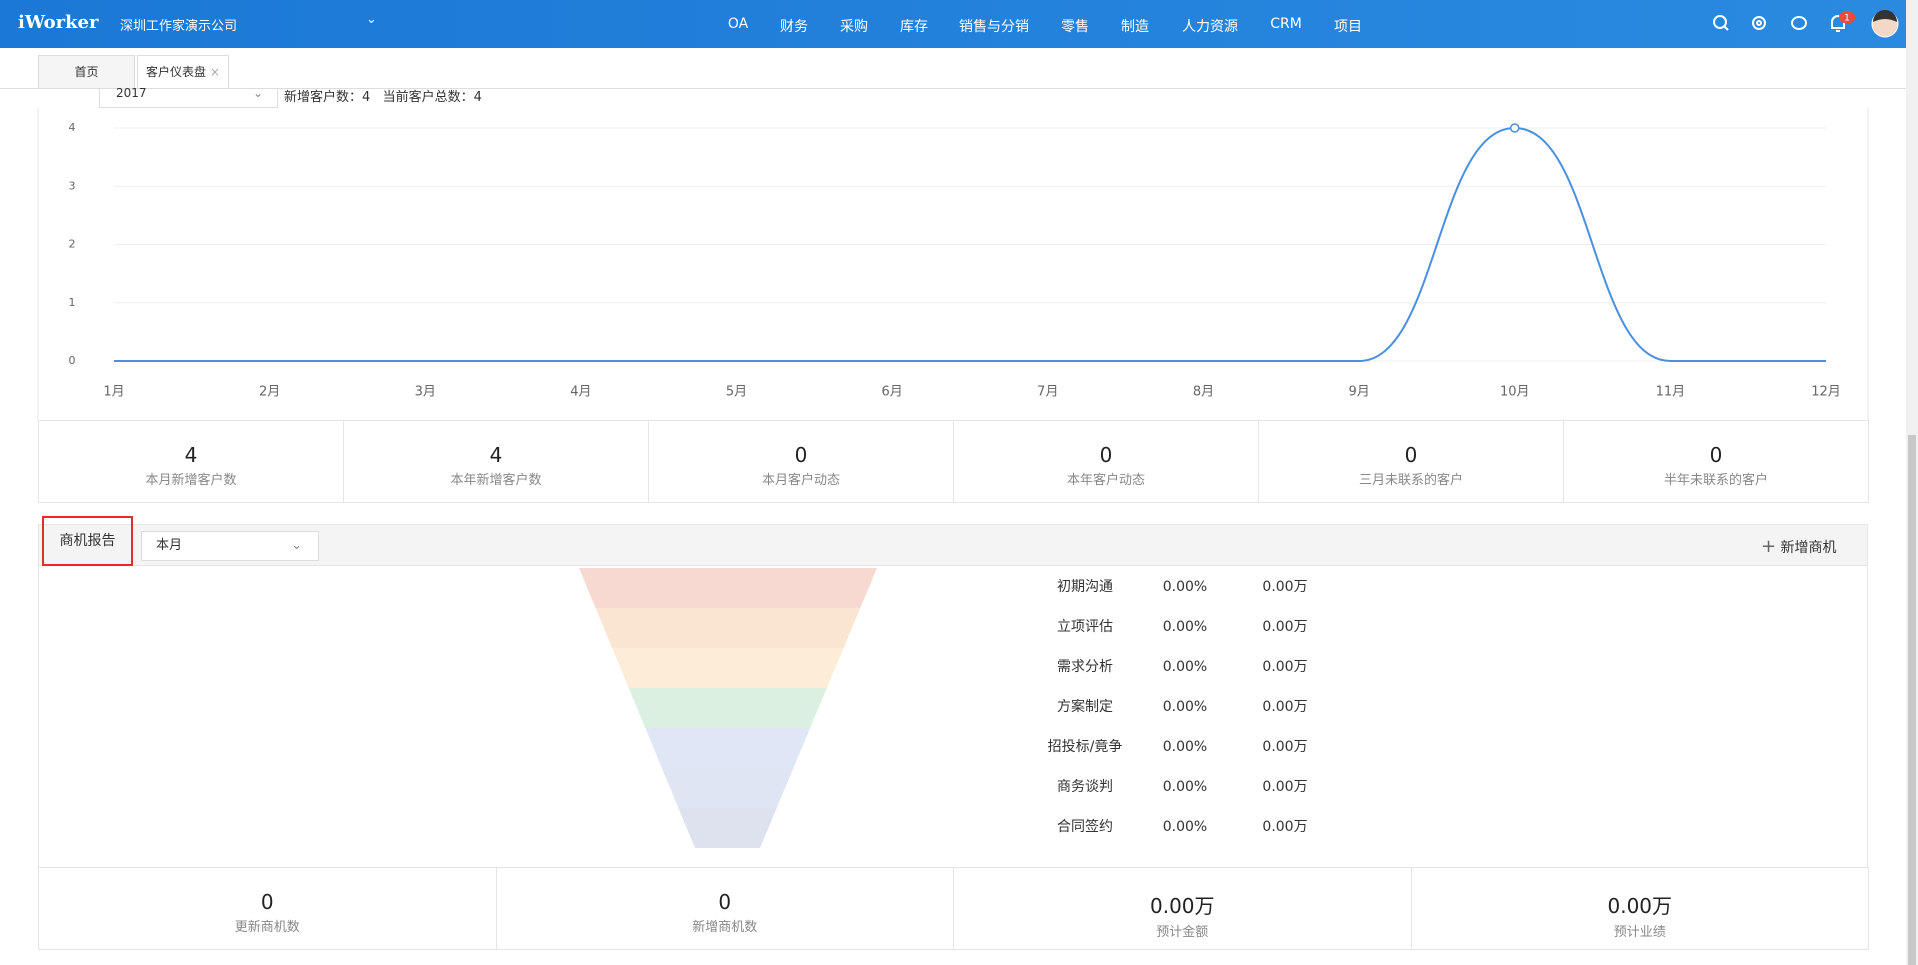 The height and width of the screenshot is (965, 1918). What do you see at coordinates (179, 26) in the screenshot?
I see `company: 深圳工作家演示公司` at bounding box center [179, 26].